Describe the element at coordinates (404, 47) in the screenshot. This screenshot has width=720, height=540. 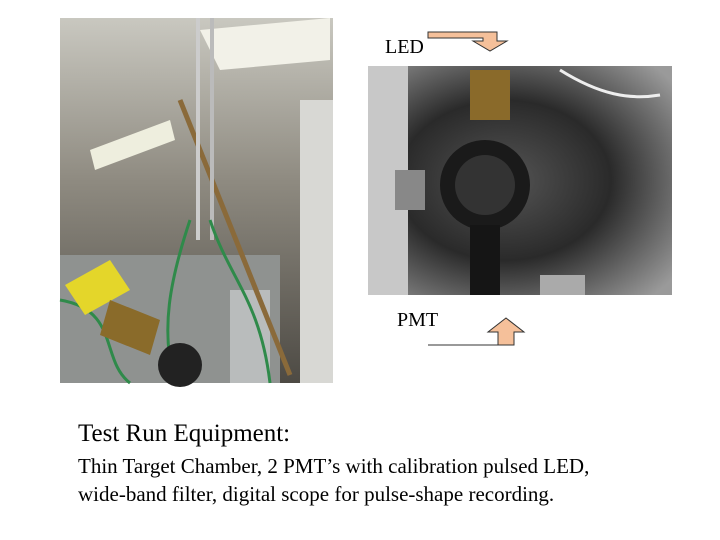
I see `led-label: LED` at that location.